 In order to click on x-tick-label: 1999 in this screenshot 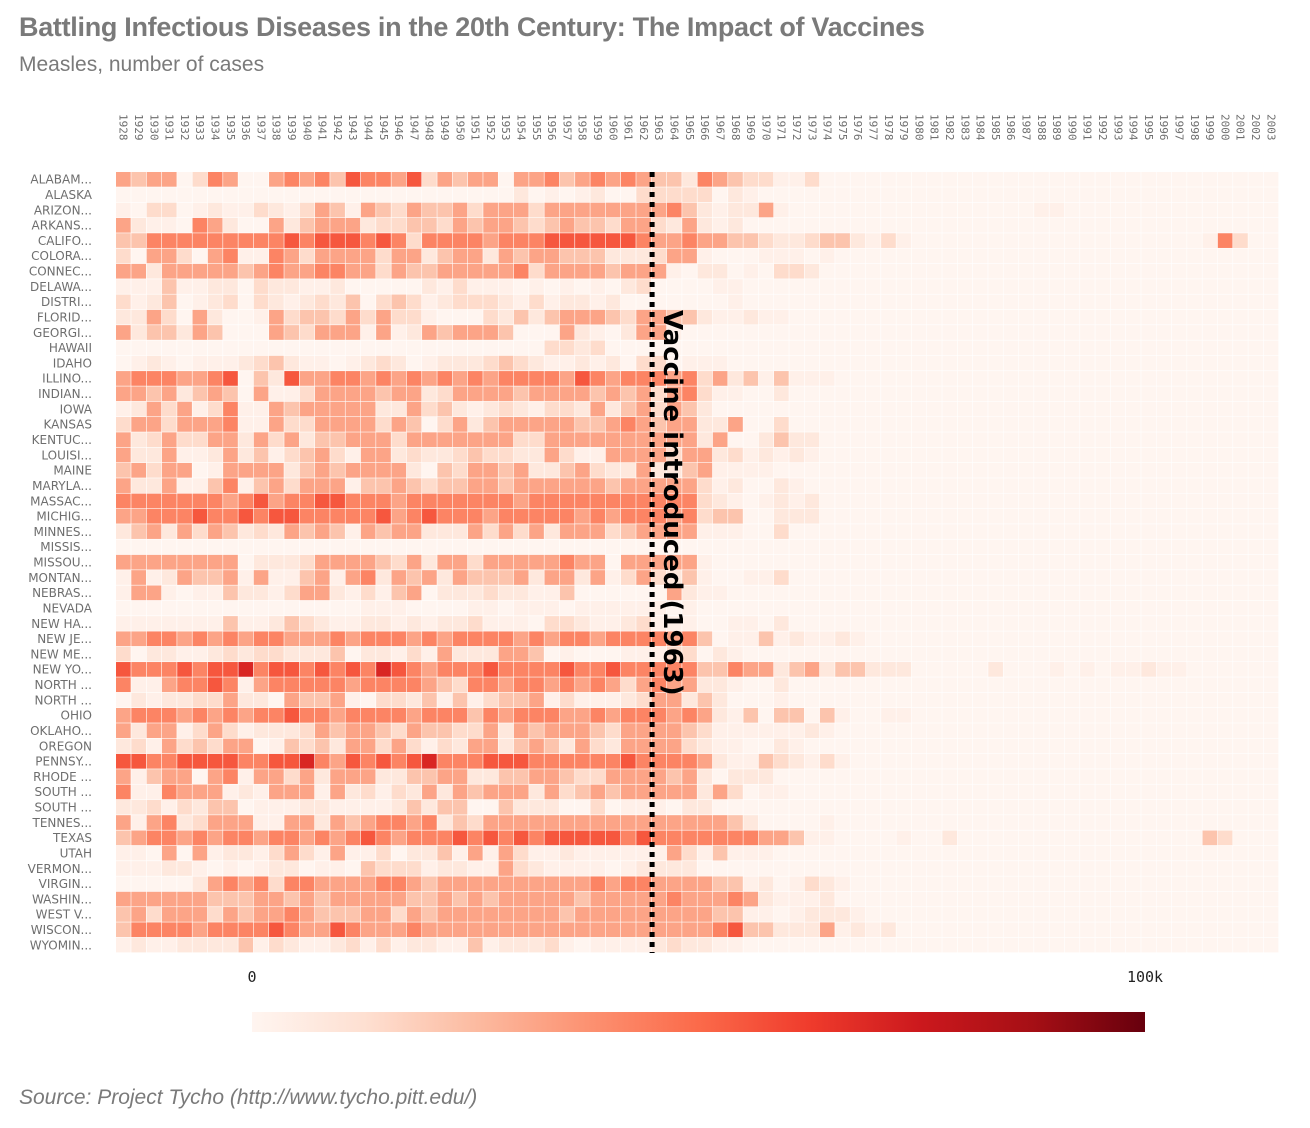, I will do `click(1209, 127)`.